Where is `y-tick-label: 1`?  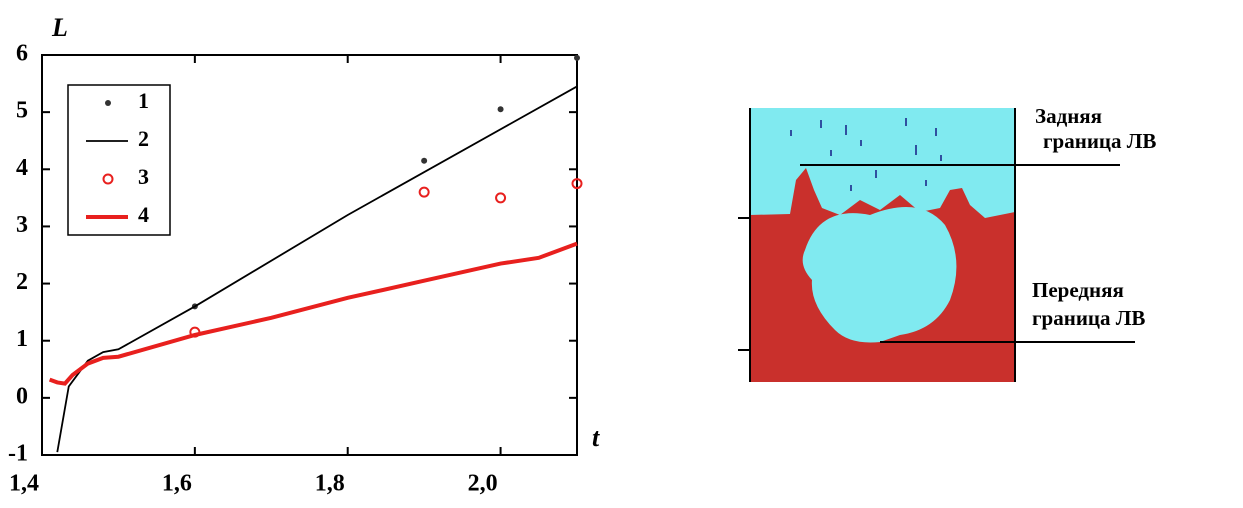
y-tick-label: 1 is located at coordinates (22, 339).